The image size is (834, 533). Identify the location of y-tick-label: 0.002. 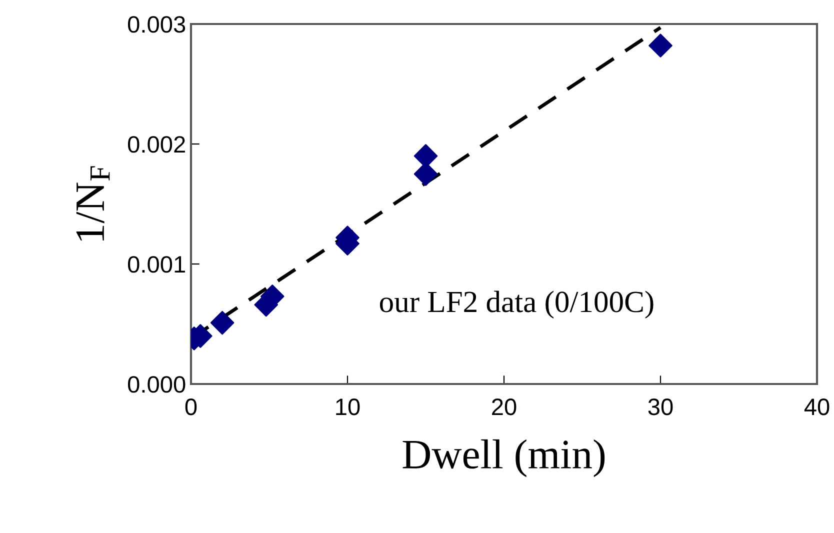
(156, 144).